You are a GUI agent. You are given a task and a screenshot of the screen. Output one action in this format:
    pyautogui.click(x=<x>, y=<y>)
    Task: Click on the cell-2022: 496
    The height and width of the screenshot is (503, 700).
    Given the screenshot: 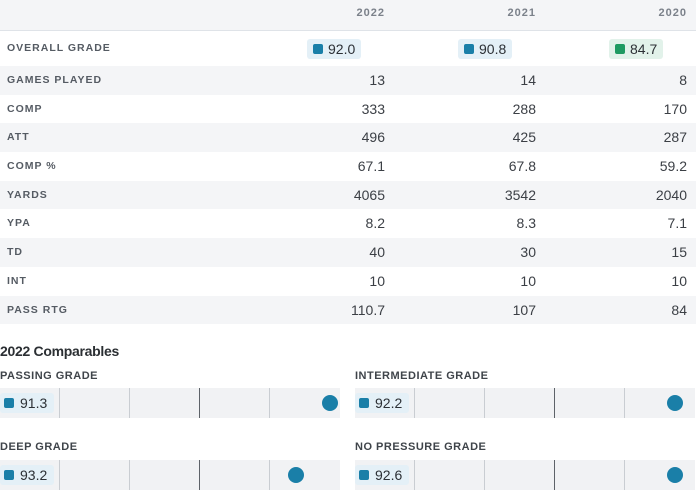 What is the action you would take?
    pyautogui.click(x=373, y=137)
    